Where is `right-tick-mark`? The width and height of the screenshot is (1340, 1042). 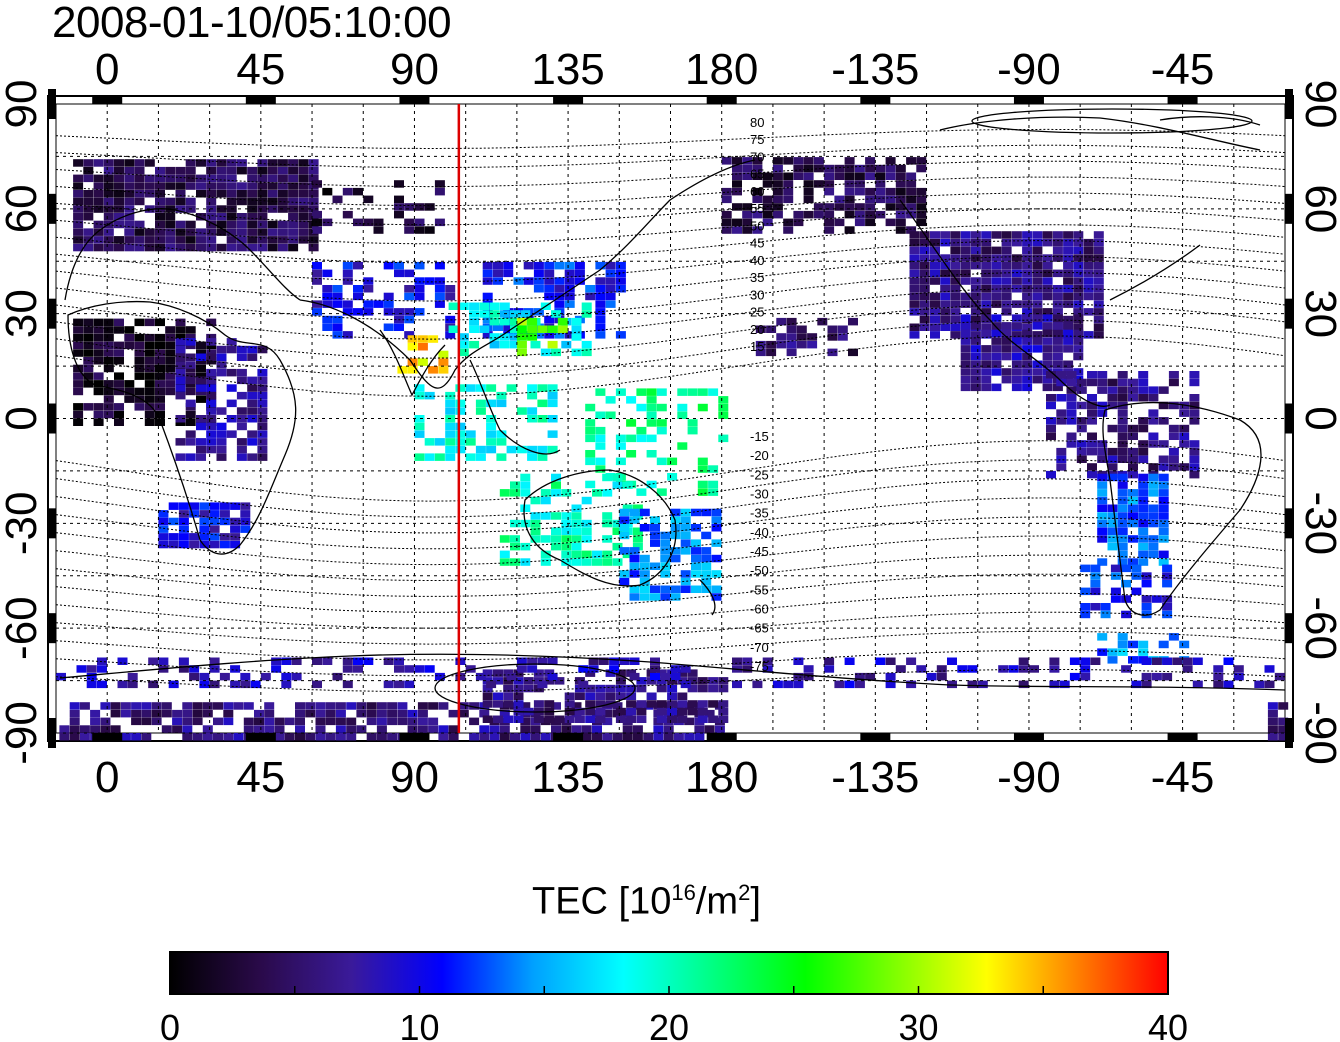
right-tick-mark is located at coordinates (1289, 313).